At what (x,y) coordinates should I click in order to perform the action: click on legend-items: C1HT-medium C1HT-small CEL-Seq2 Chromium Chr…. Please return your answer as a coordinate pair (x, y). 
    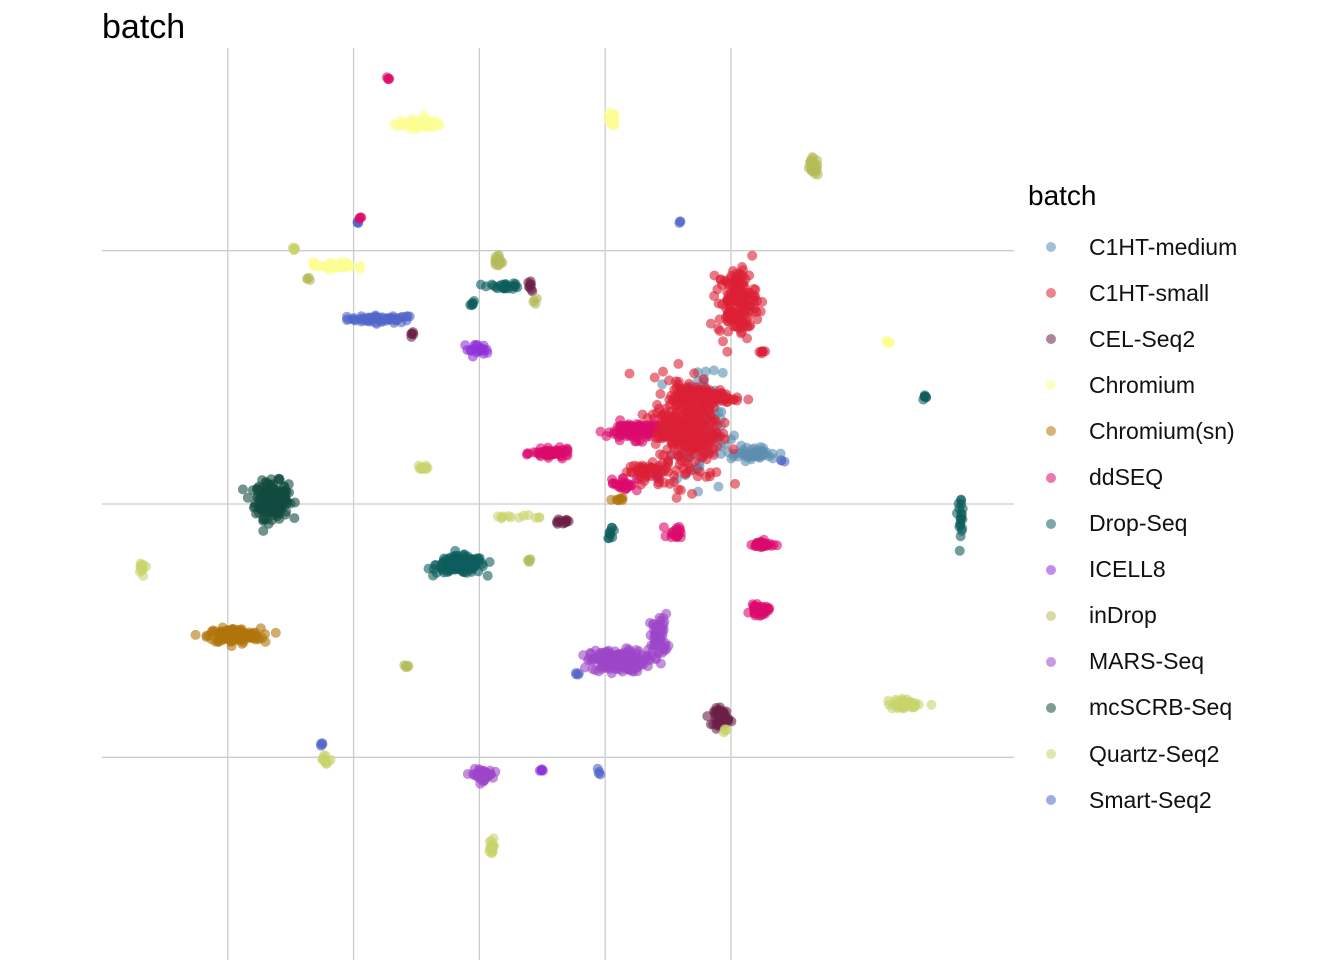
    Looking at the image, I should click on (1132, 523).